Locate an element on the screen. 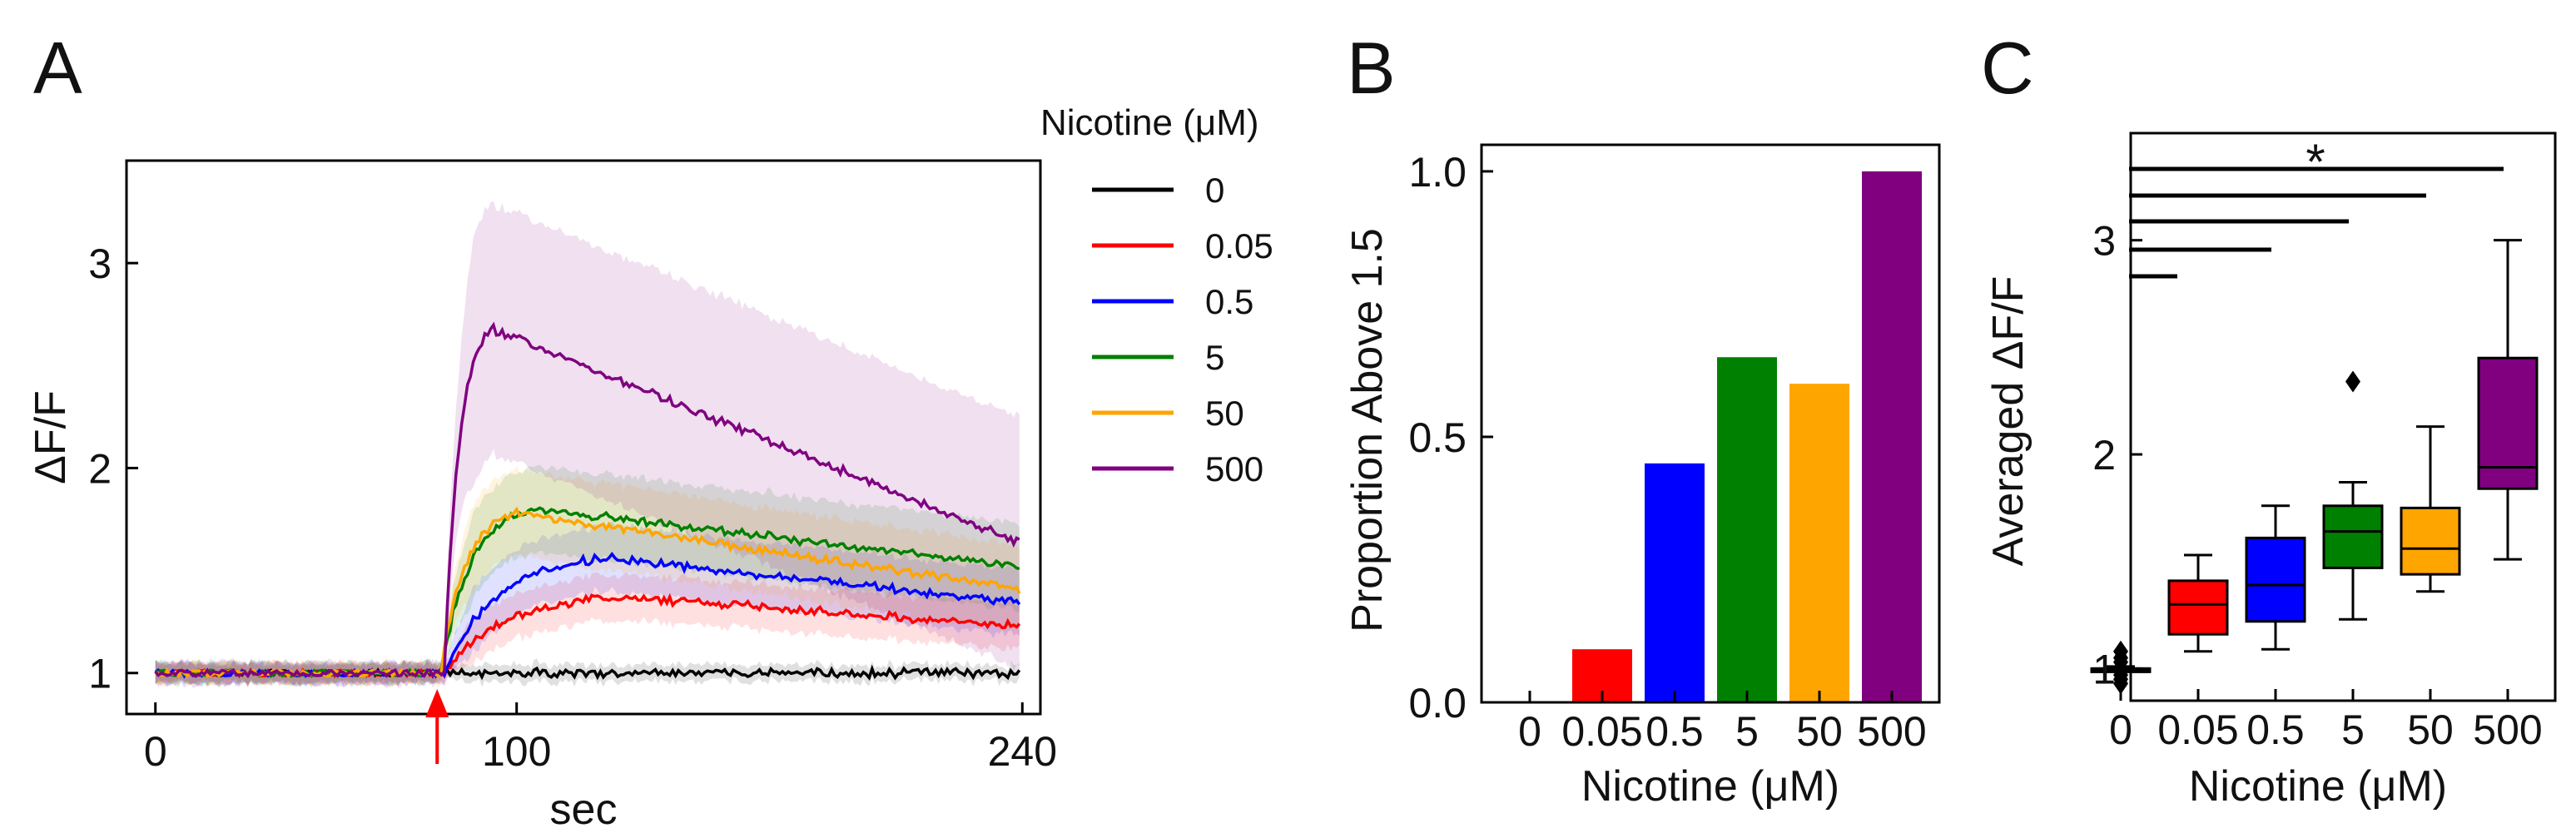 The width and height of the screenshot is (2576, 838). a-series-lines is located at coordinates (587, 501).